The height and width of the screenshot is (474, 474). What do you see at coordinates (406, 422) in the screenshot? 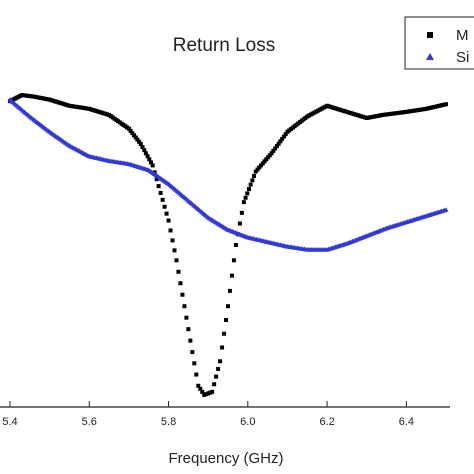
I see `x-tick-label: 6.4` at bounding box center [406, 422].